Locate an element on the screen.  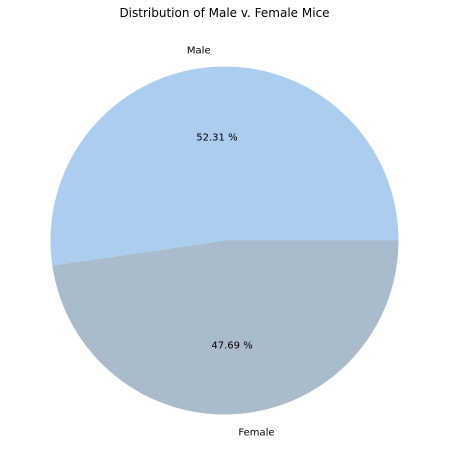
slice-label-female: Female is located at coordinates (256, 432).